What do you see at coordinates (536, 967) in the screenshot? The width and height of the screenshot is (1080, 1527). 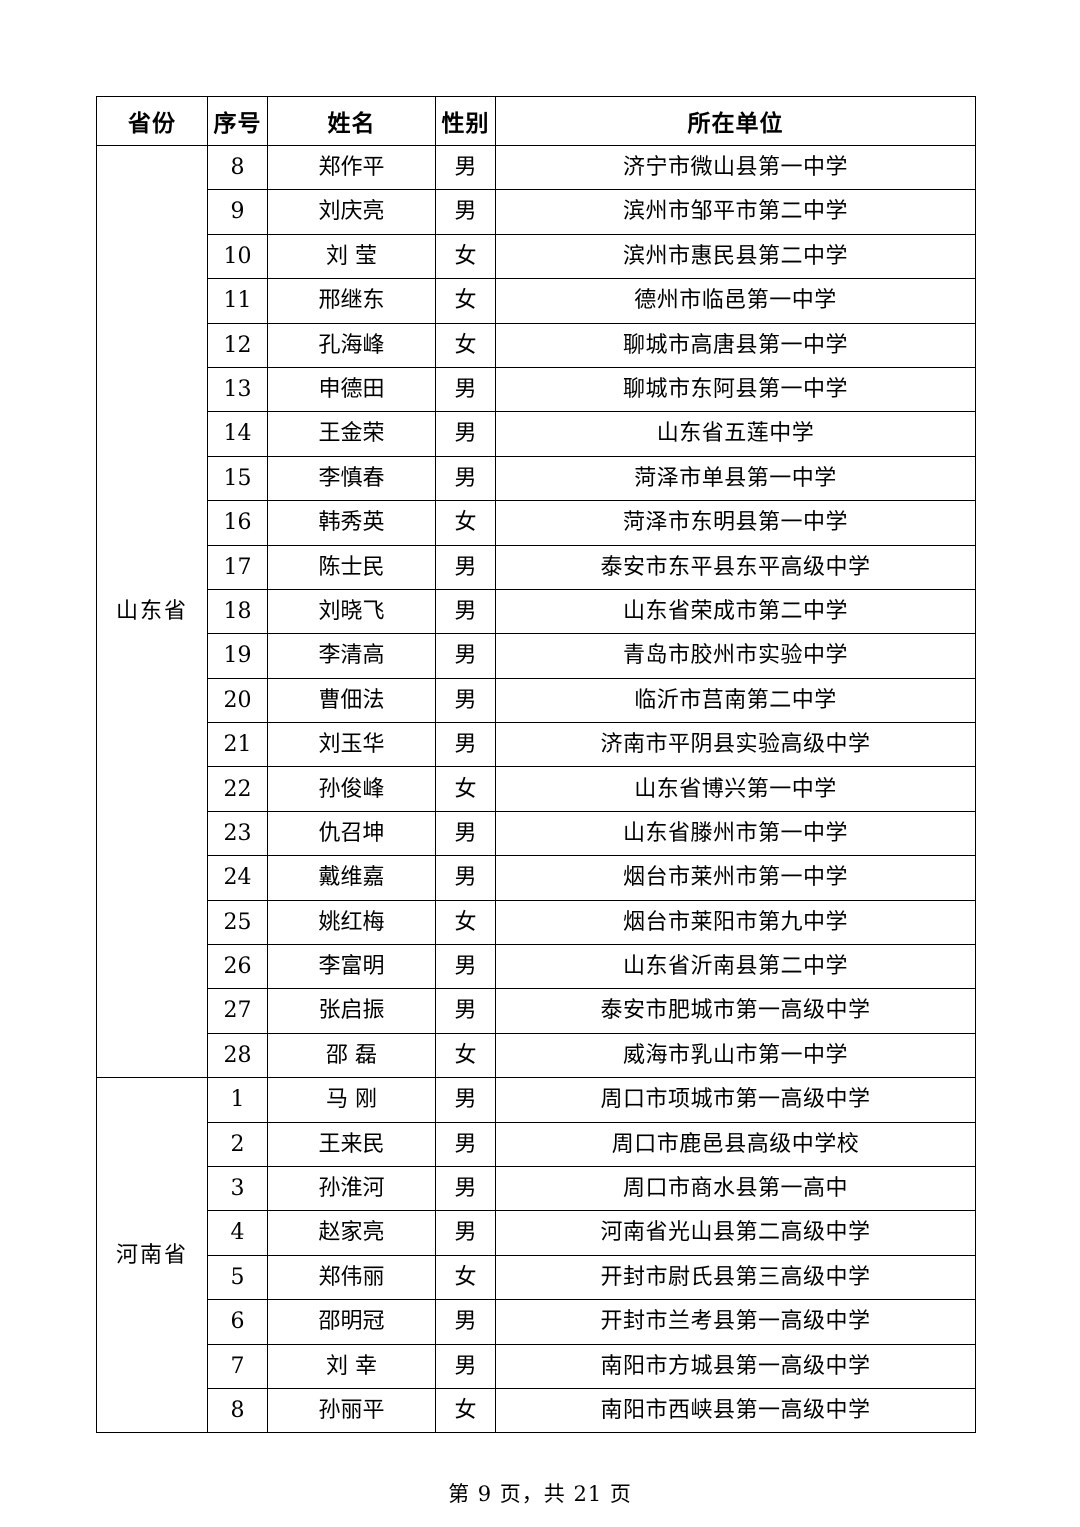 I see `table-row: 26 李富明男山东省沂南县第二中学` at bounding box center [536, 967].